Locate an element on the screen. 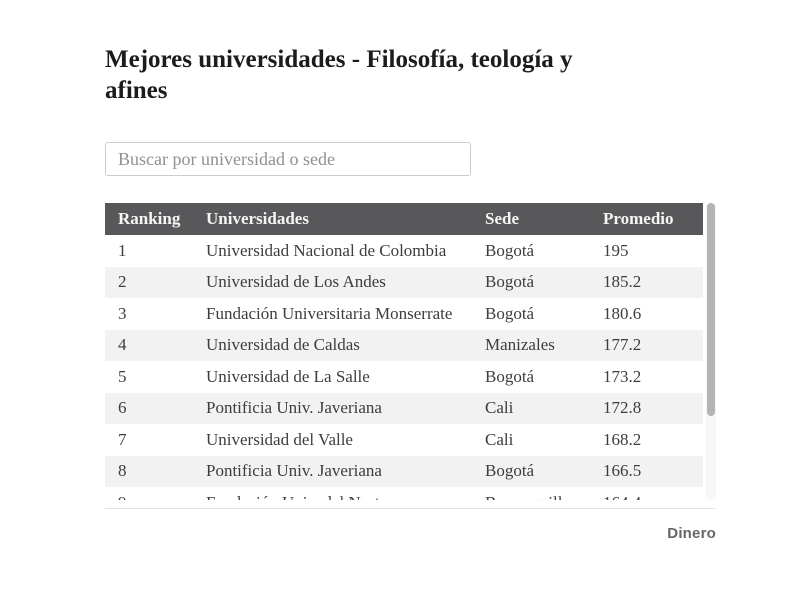  page-title-line-2: afines is located at coordinates (136, 90).